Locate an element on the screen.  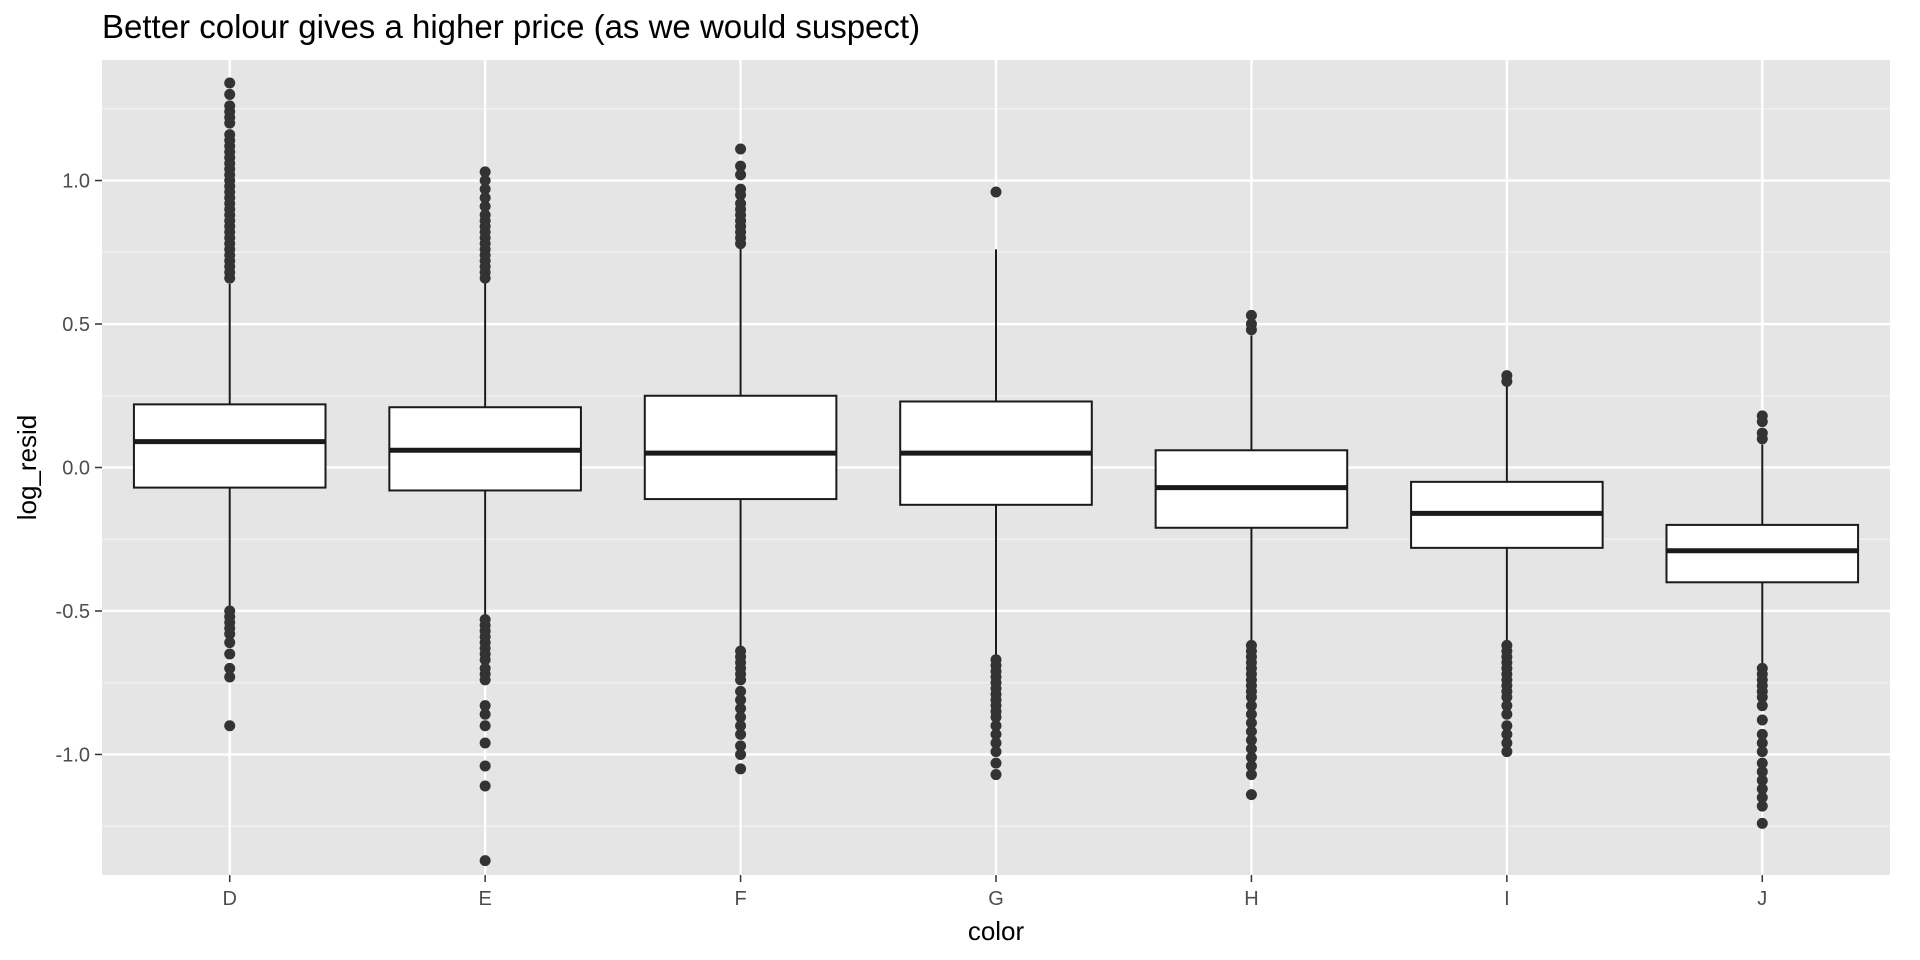
y-tick-label: -1.0 is located at coordinates (73, 755).